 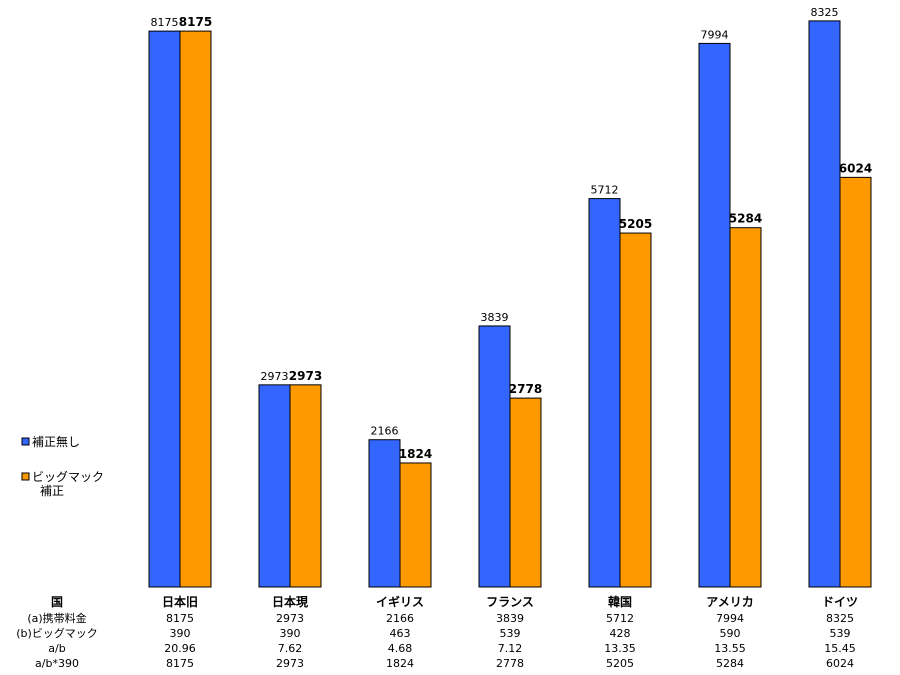 What do you see at coordinates (305, 376) in the screenshot?
I see `value-label-bigmac-1: 2973` at bounding box center [305, 376].